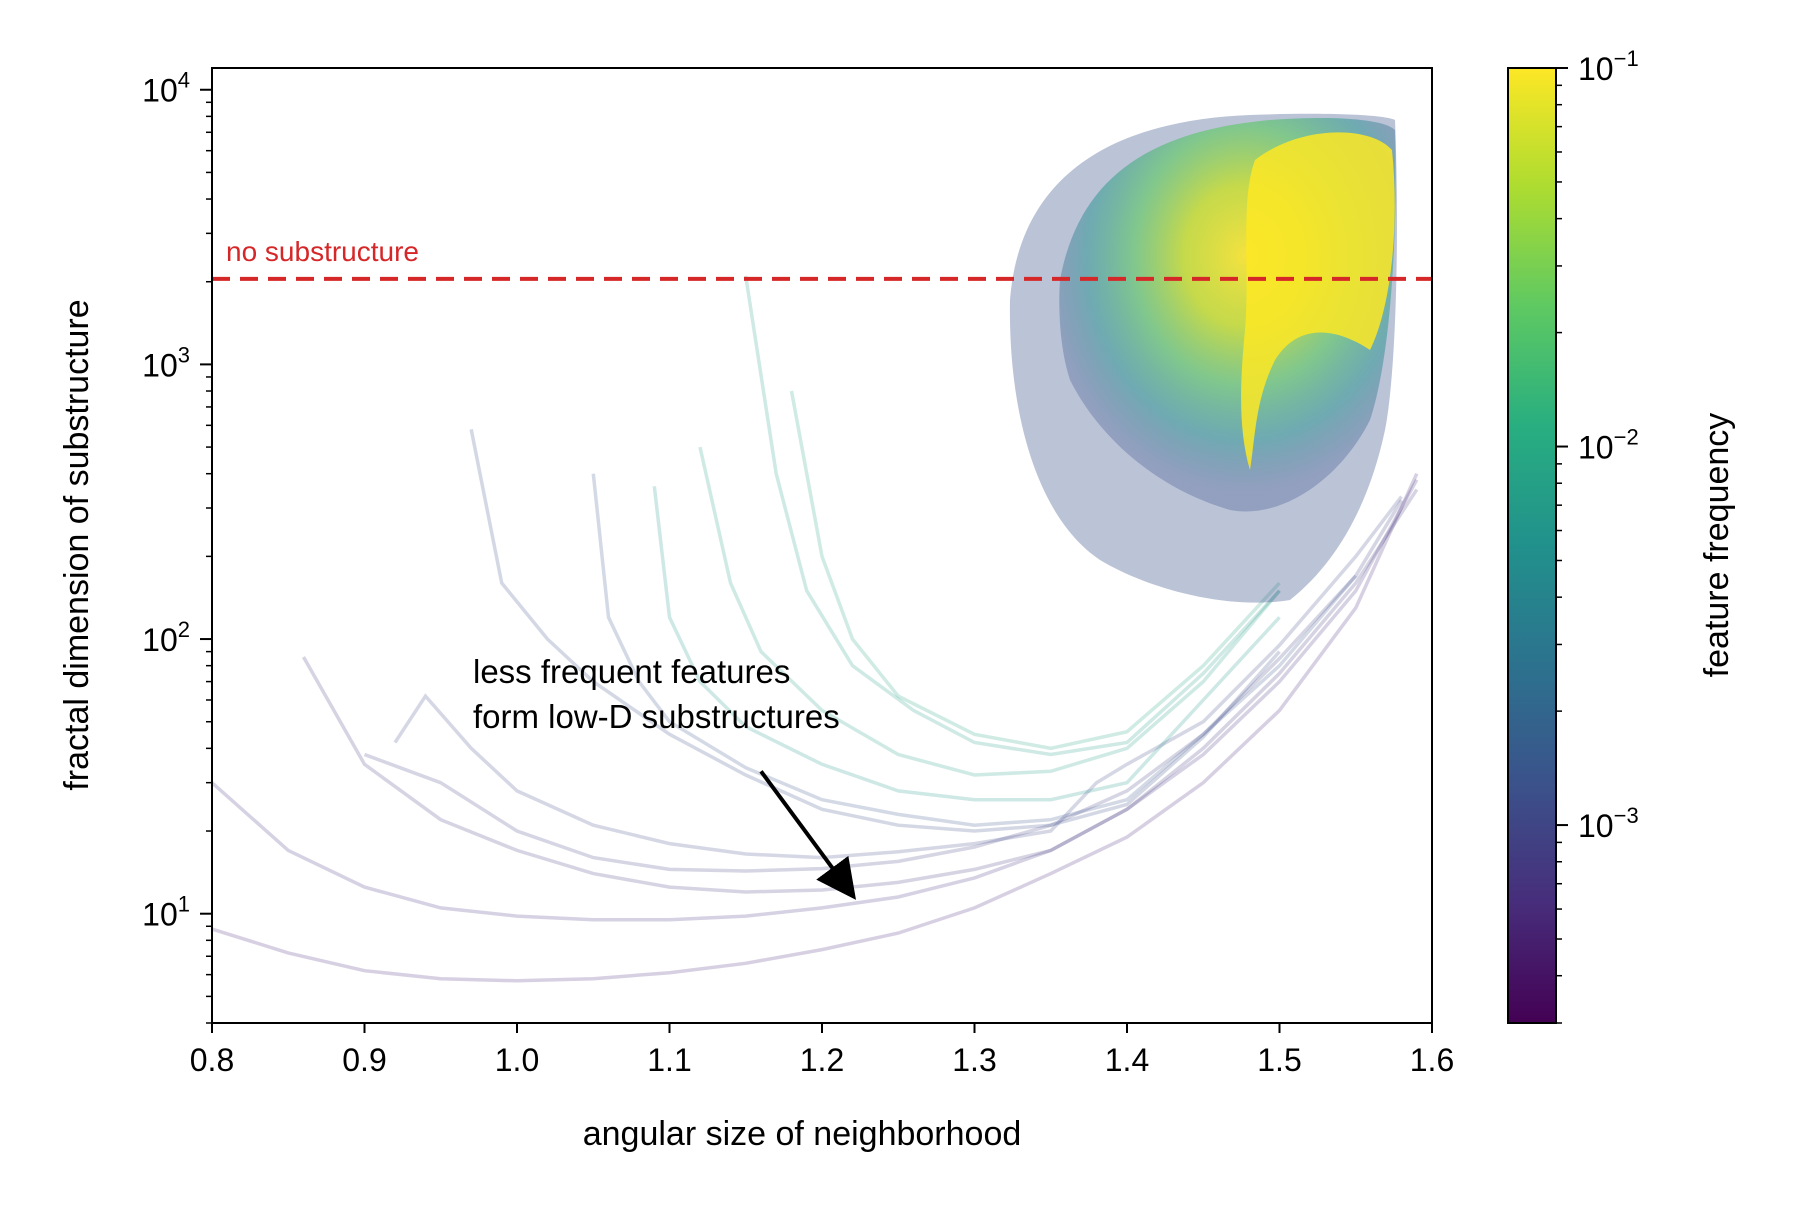 Image resolution: width=1800 pixels, height=1205 pixels. What do you see at coordinates (808, 835) in the screenshot?
I see `annotation-arrow` at bounding box center [808, 835].